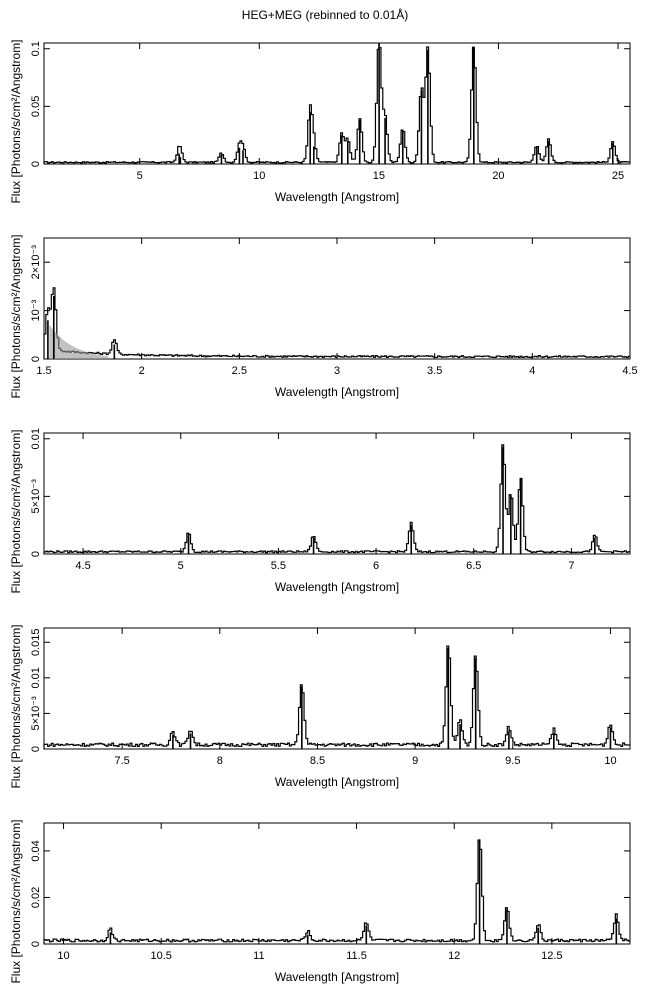 Image resolution: width=650 pixels, height=991 pixels. I want to click on y-tick-label: 2×10⁻³, so click(36, 262).